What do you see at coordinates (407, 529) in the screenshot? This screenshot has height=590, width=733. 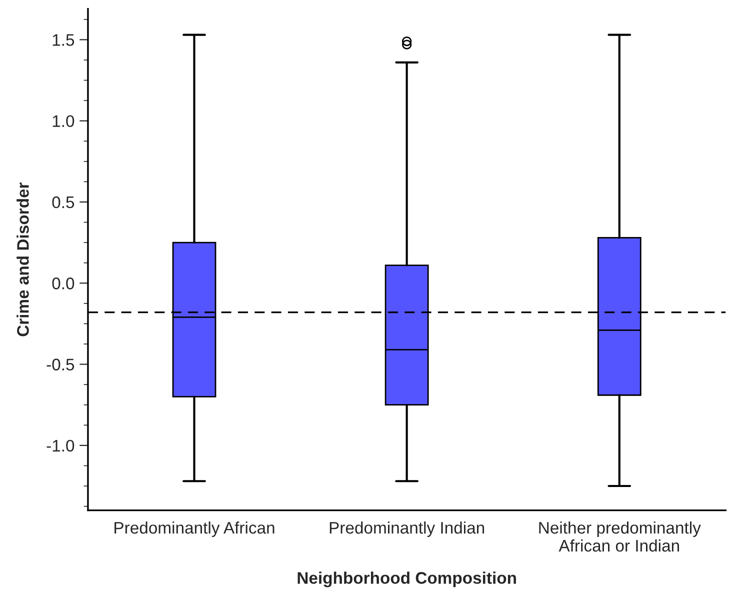 I see `x-tick-label: Predominantly Indian` at bounding box center [407, 529].